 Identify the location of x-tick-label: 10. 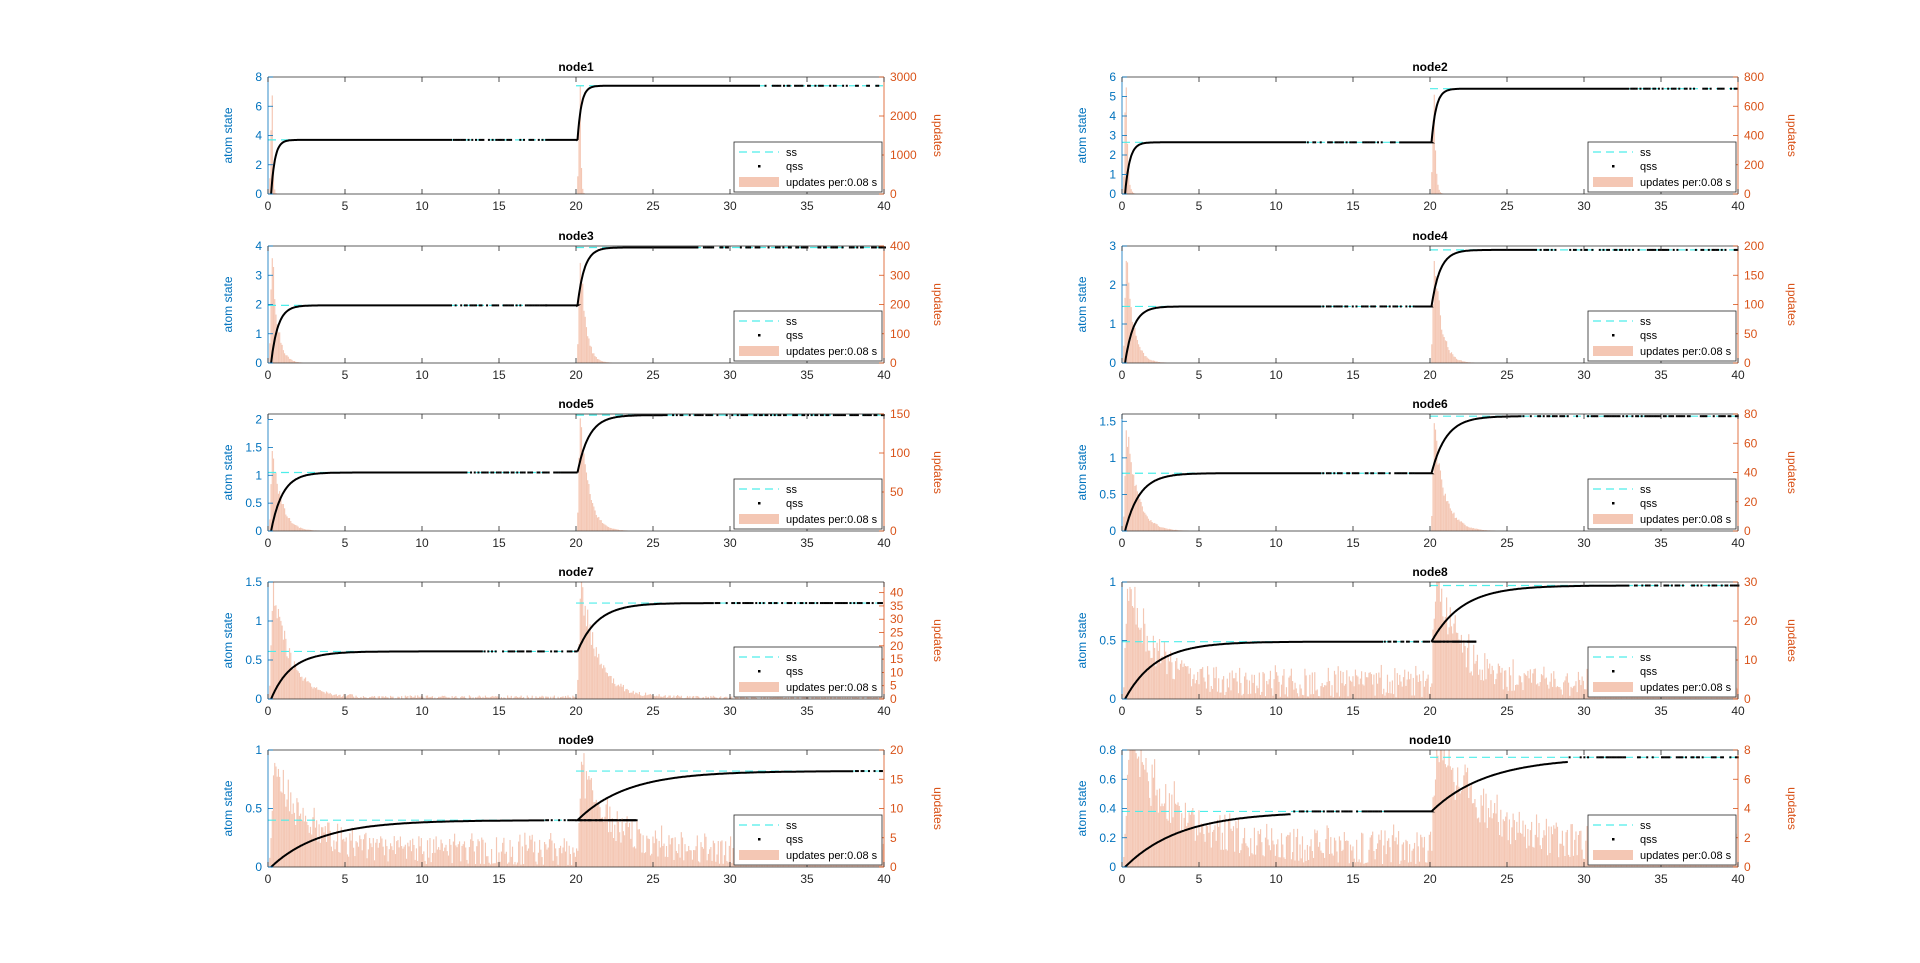
(1276, 206).